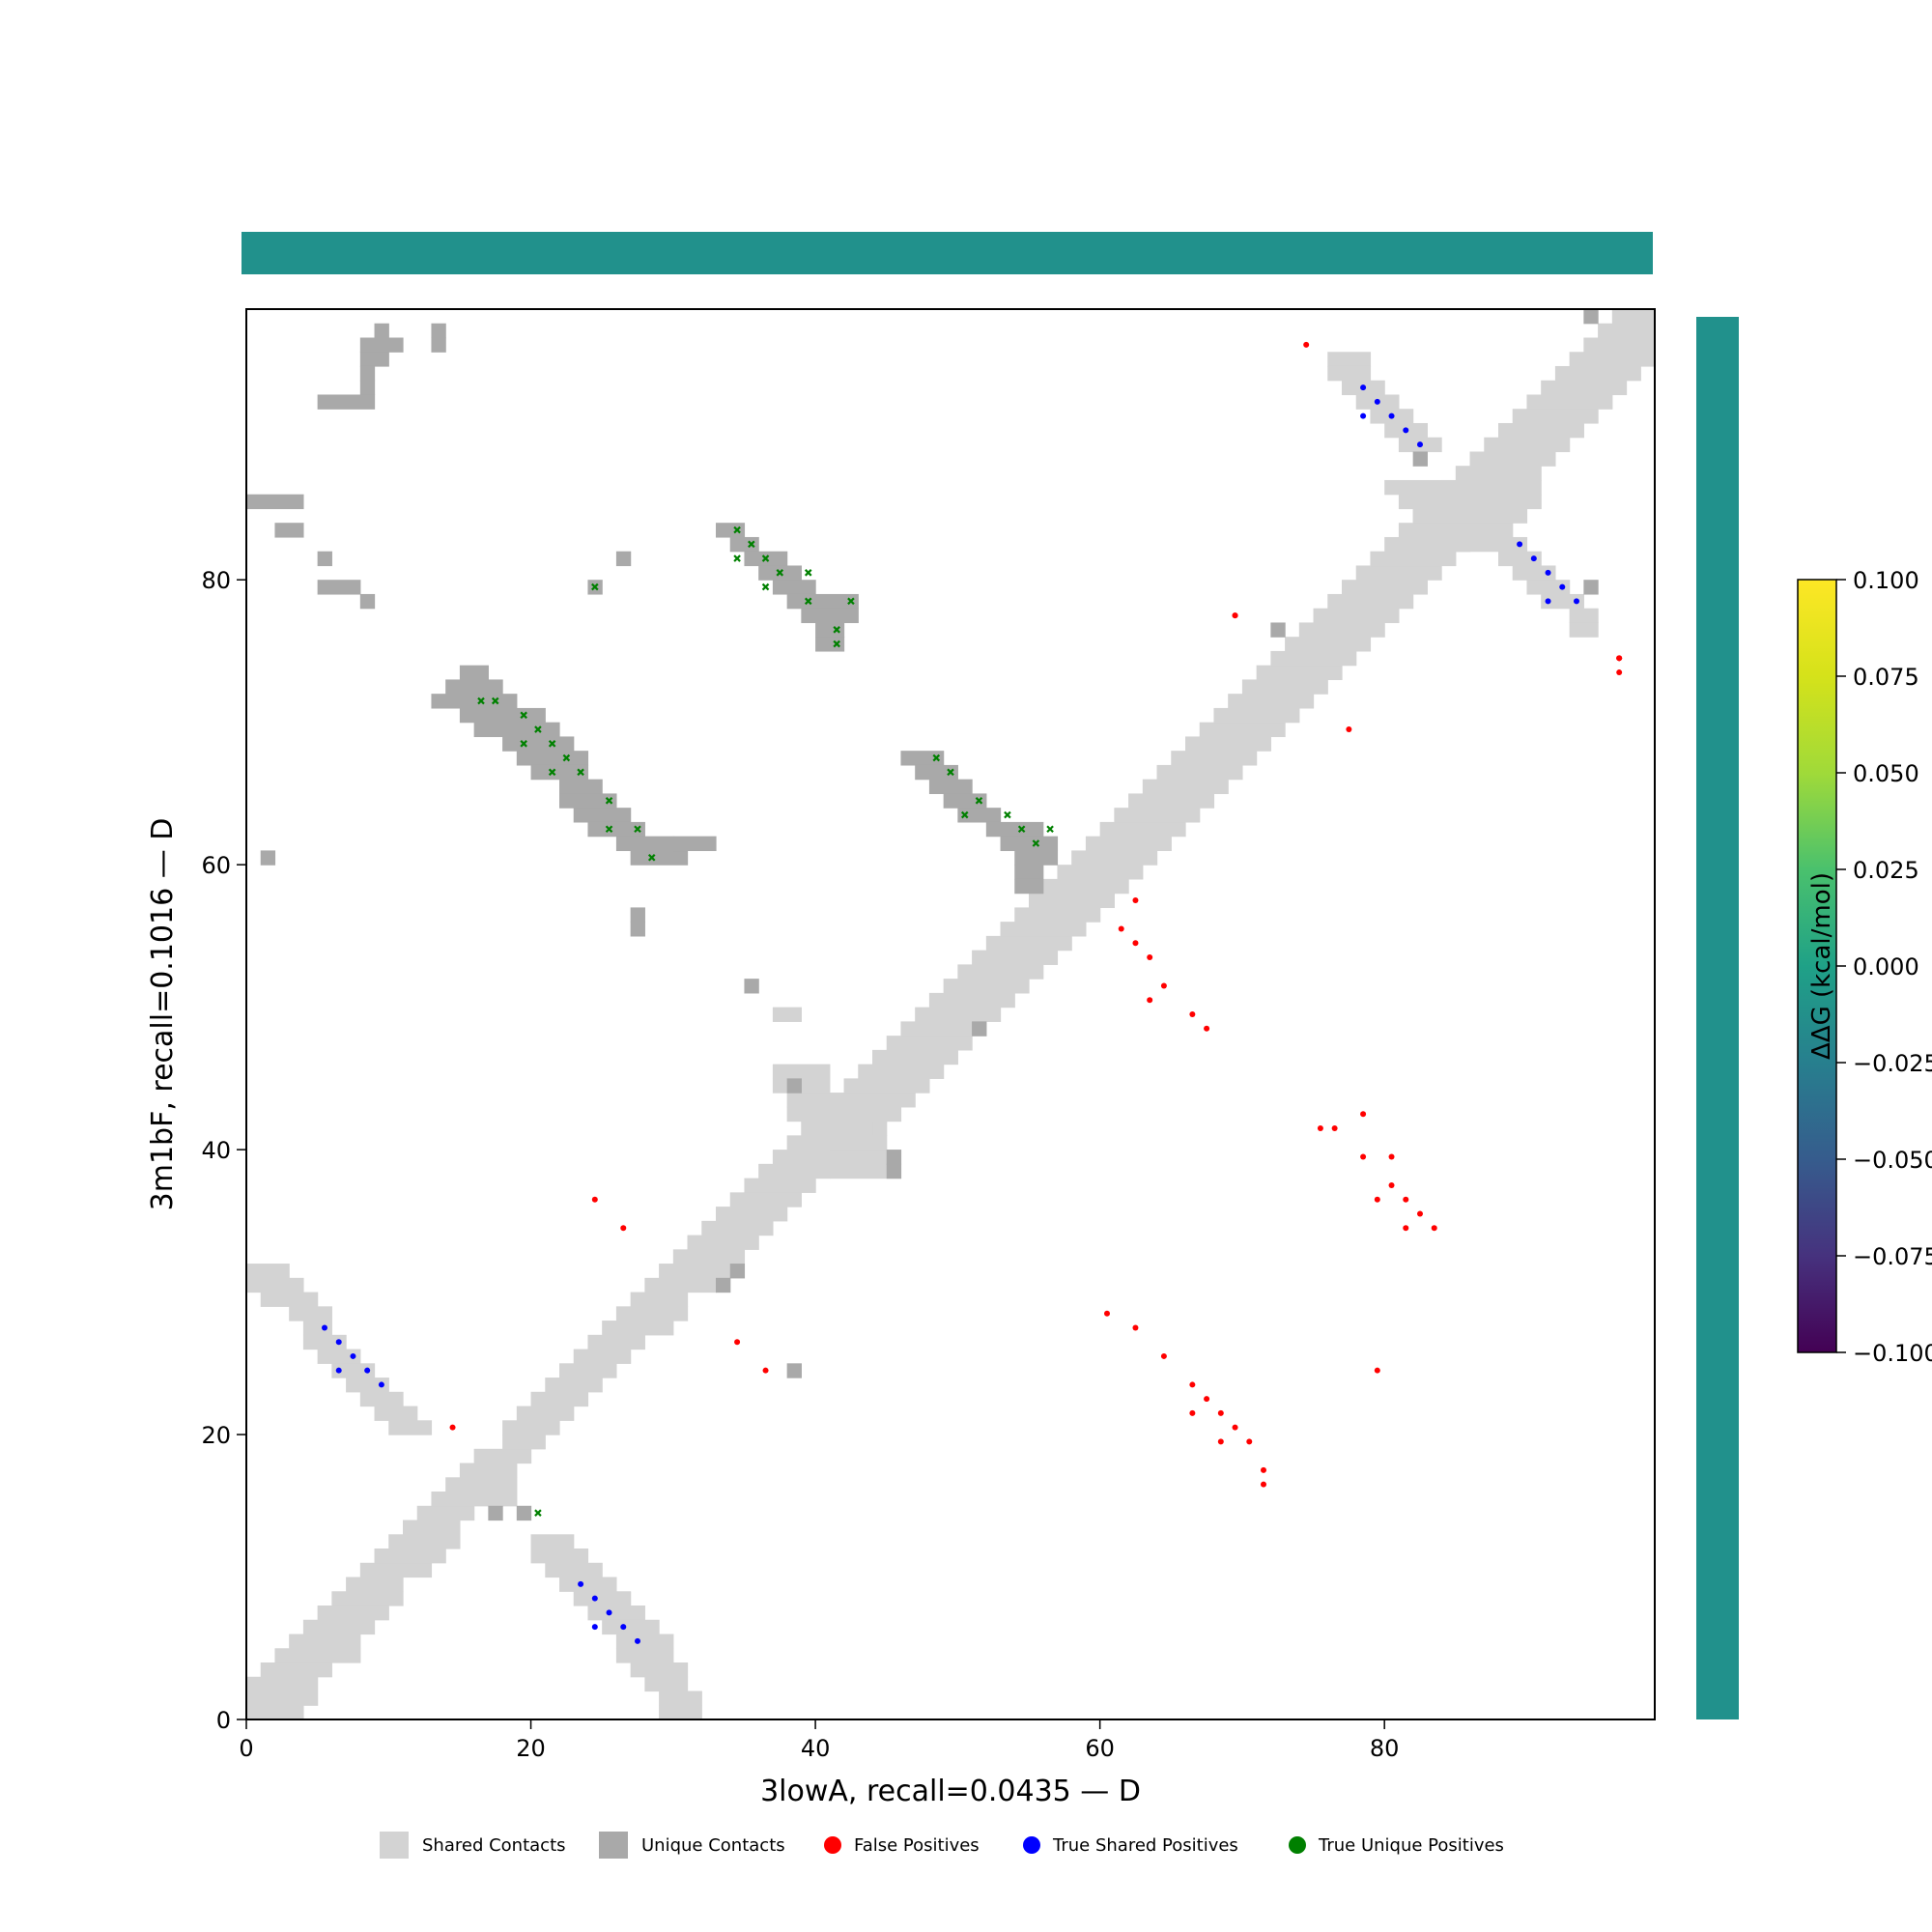 Image resolution: width=1932 pixels, height=1932 pixels. Describe the element at coordinates (216, 865) in the screenshot. I see `y-tick-label: 60` at that location.